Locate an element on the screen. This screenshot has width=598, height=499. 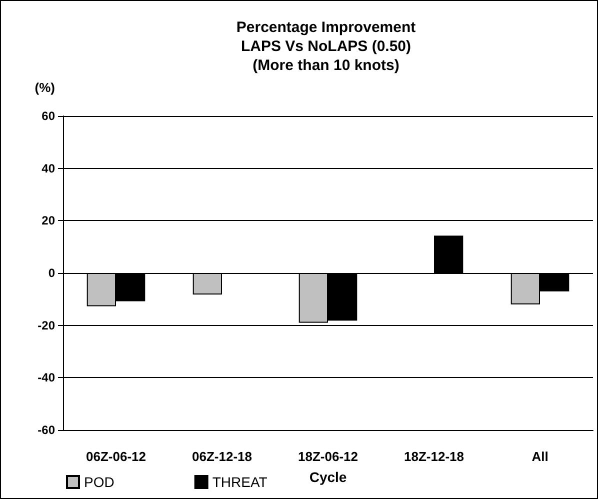
y-tick-label: 0 is located at coordinates (52, 273).